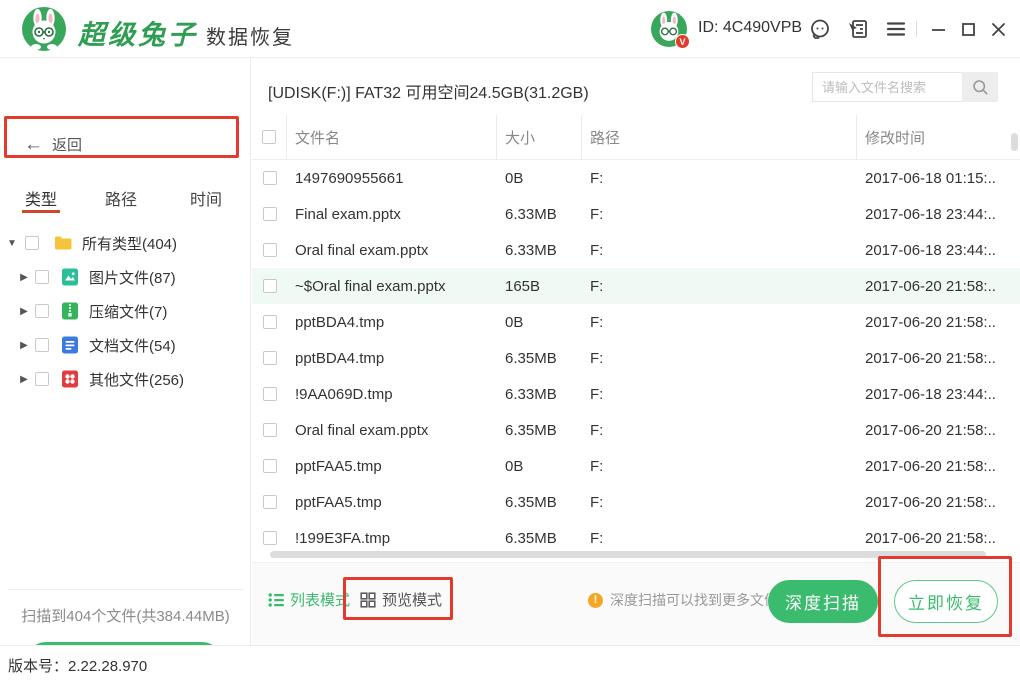 This screenshot has height=680, width=1020. I want to click on footer: 版本号：2.22.28.970, so click(510, 662).